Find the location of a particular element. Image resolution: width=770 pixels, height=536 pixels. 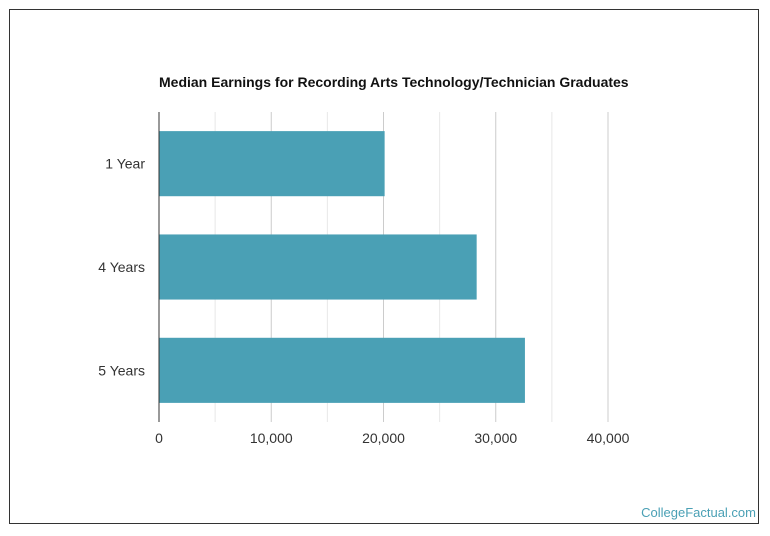

category-label: 4 Years is located at coordinates (121, 267).